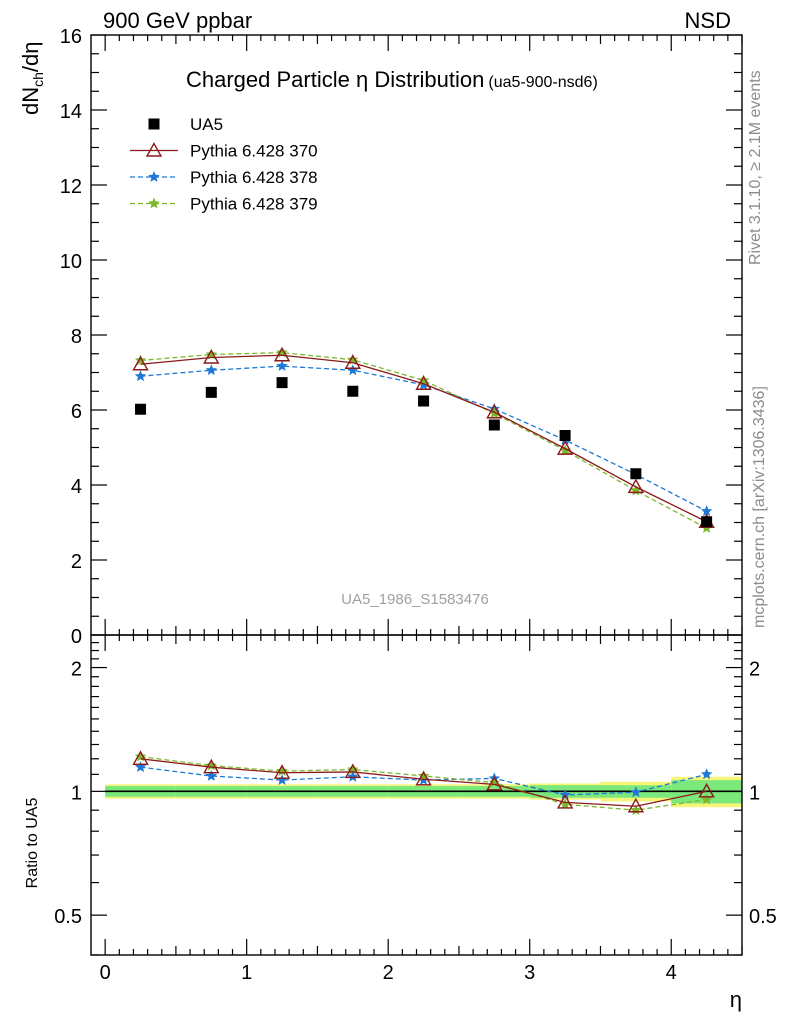 The height and width of the screenshot is (1024, 786). What do you see at coordinates (76, 793) in the screenshot?
I see `ratio-tick-label-left: 1` at bounding box center [76, 793].